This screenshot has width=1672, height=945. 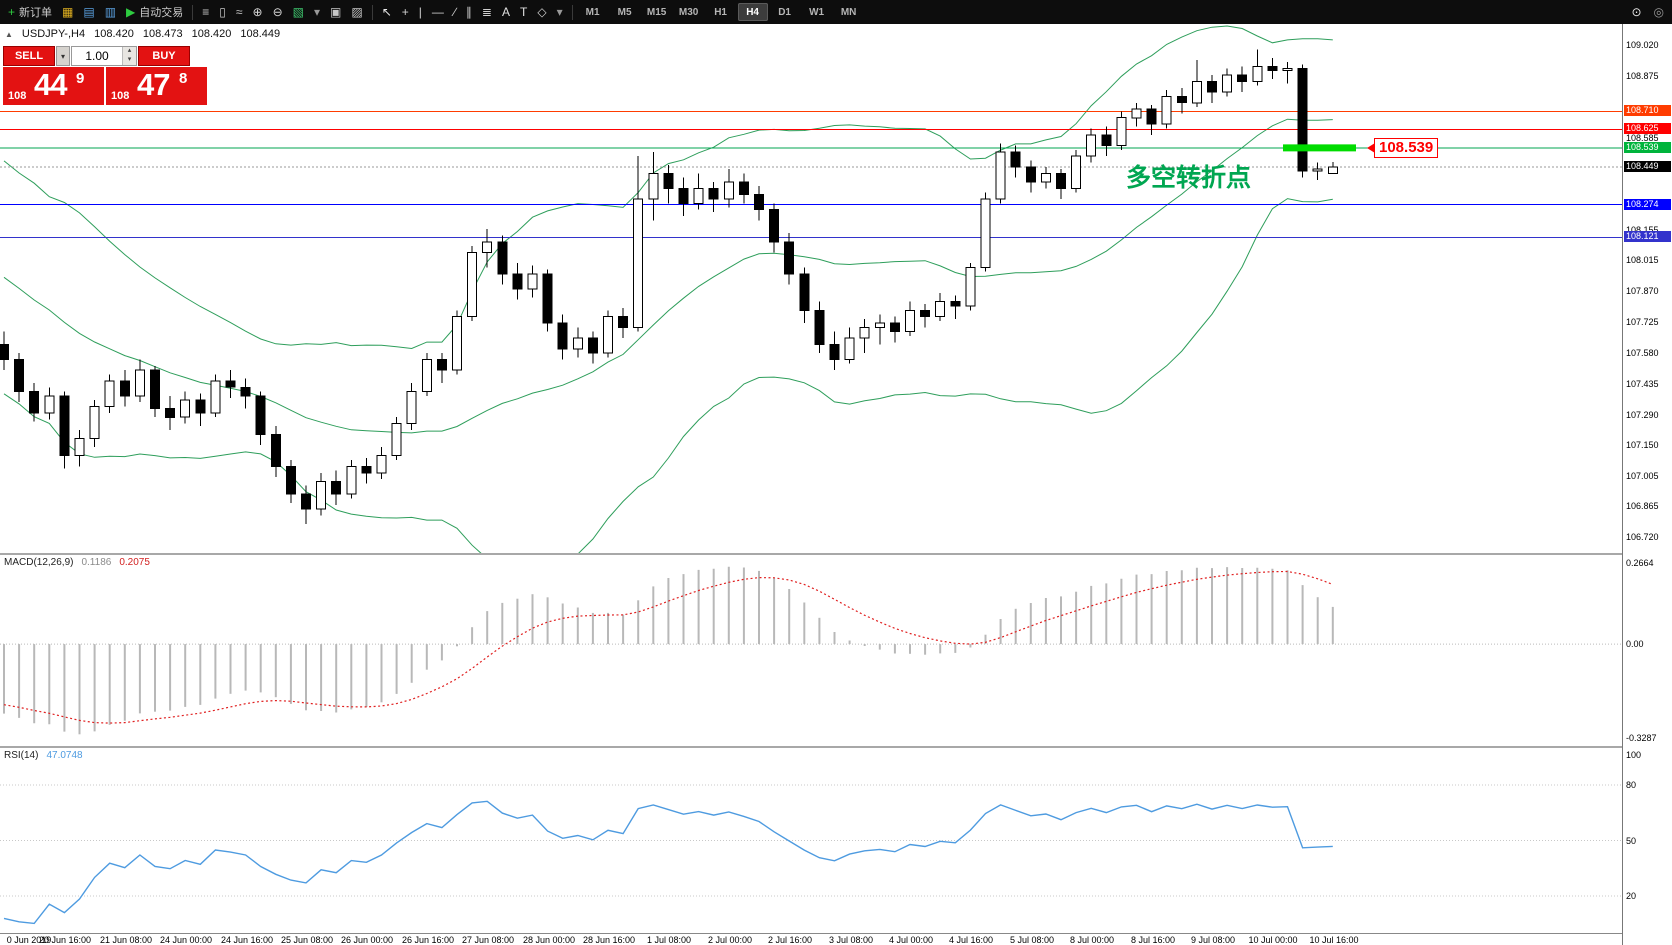 What do you see at coordinates (1273, 940) in the screenshot?
I see `time-label: 10 Jul 00:00` at bounding box center [1273, 940].